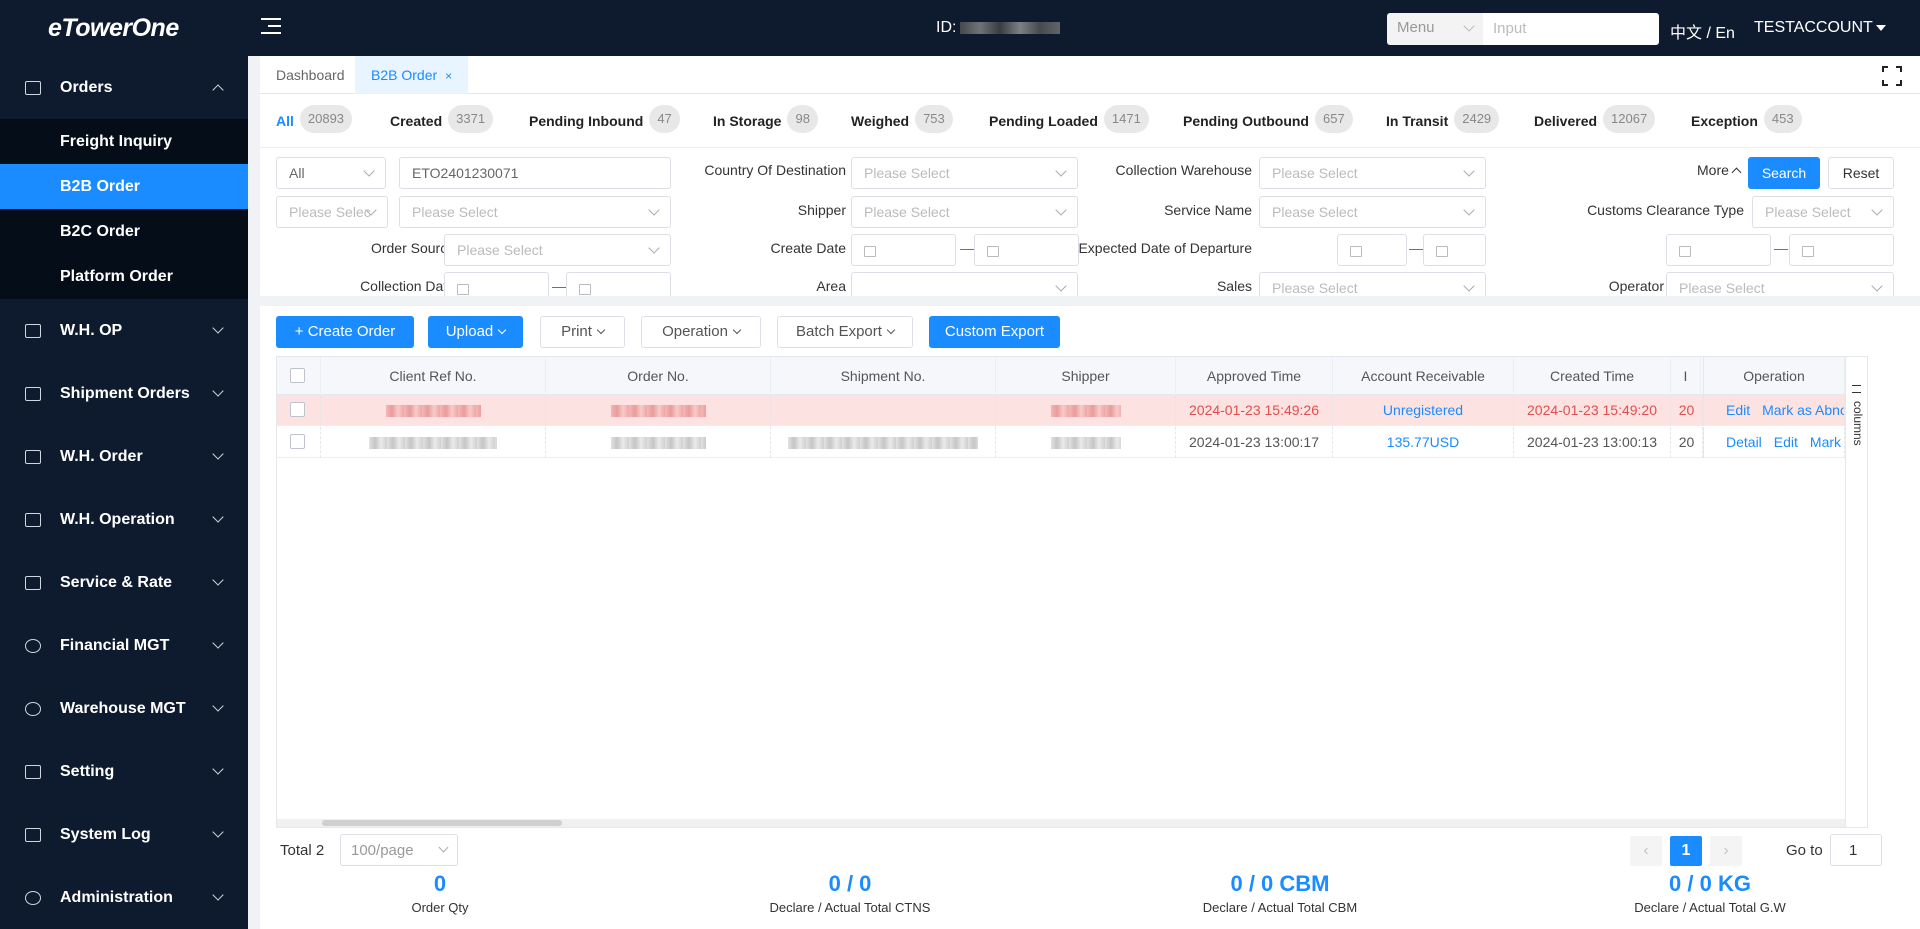  I want to click on etd-end, so click(1841, 250).